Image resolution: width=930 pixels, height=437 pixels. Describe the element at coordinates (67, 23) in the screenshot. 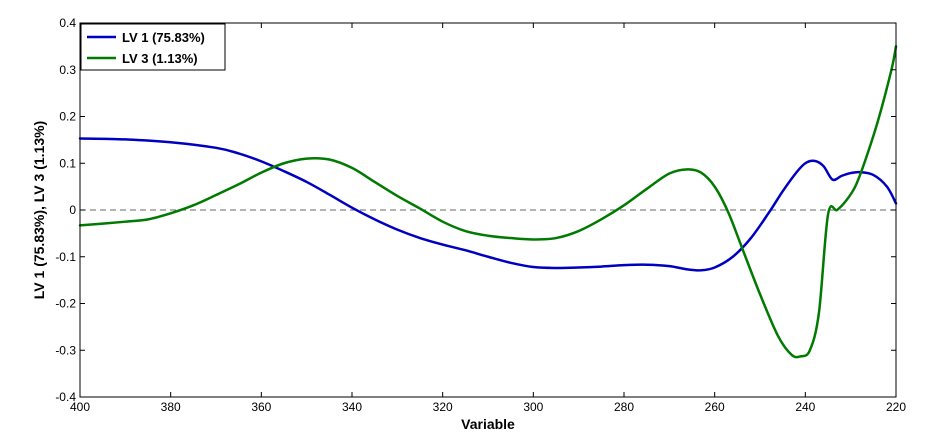

I see `y-tick-label: 0.4` at that location.